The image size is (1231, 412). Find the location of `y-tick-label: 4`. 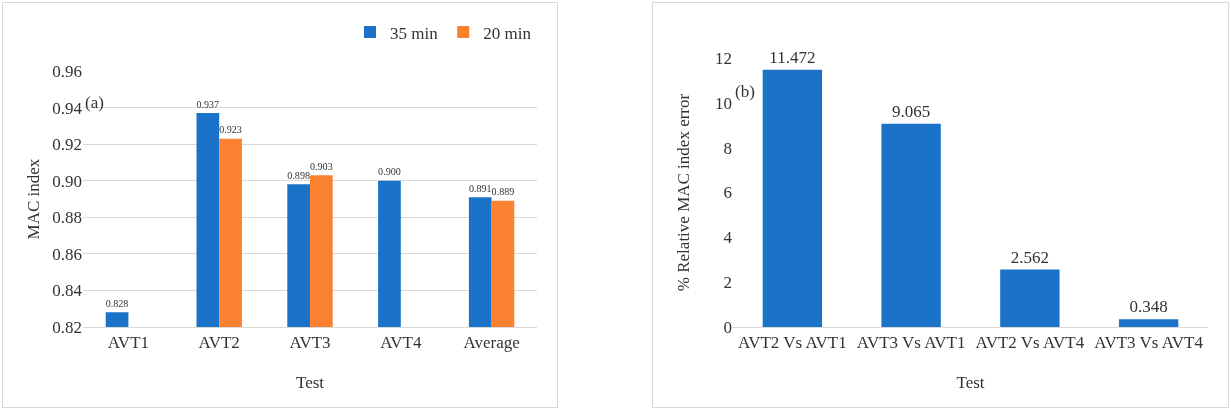

y-tick-label: 4 is located at coordinates (728, 238).